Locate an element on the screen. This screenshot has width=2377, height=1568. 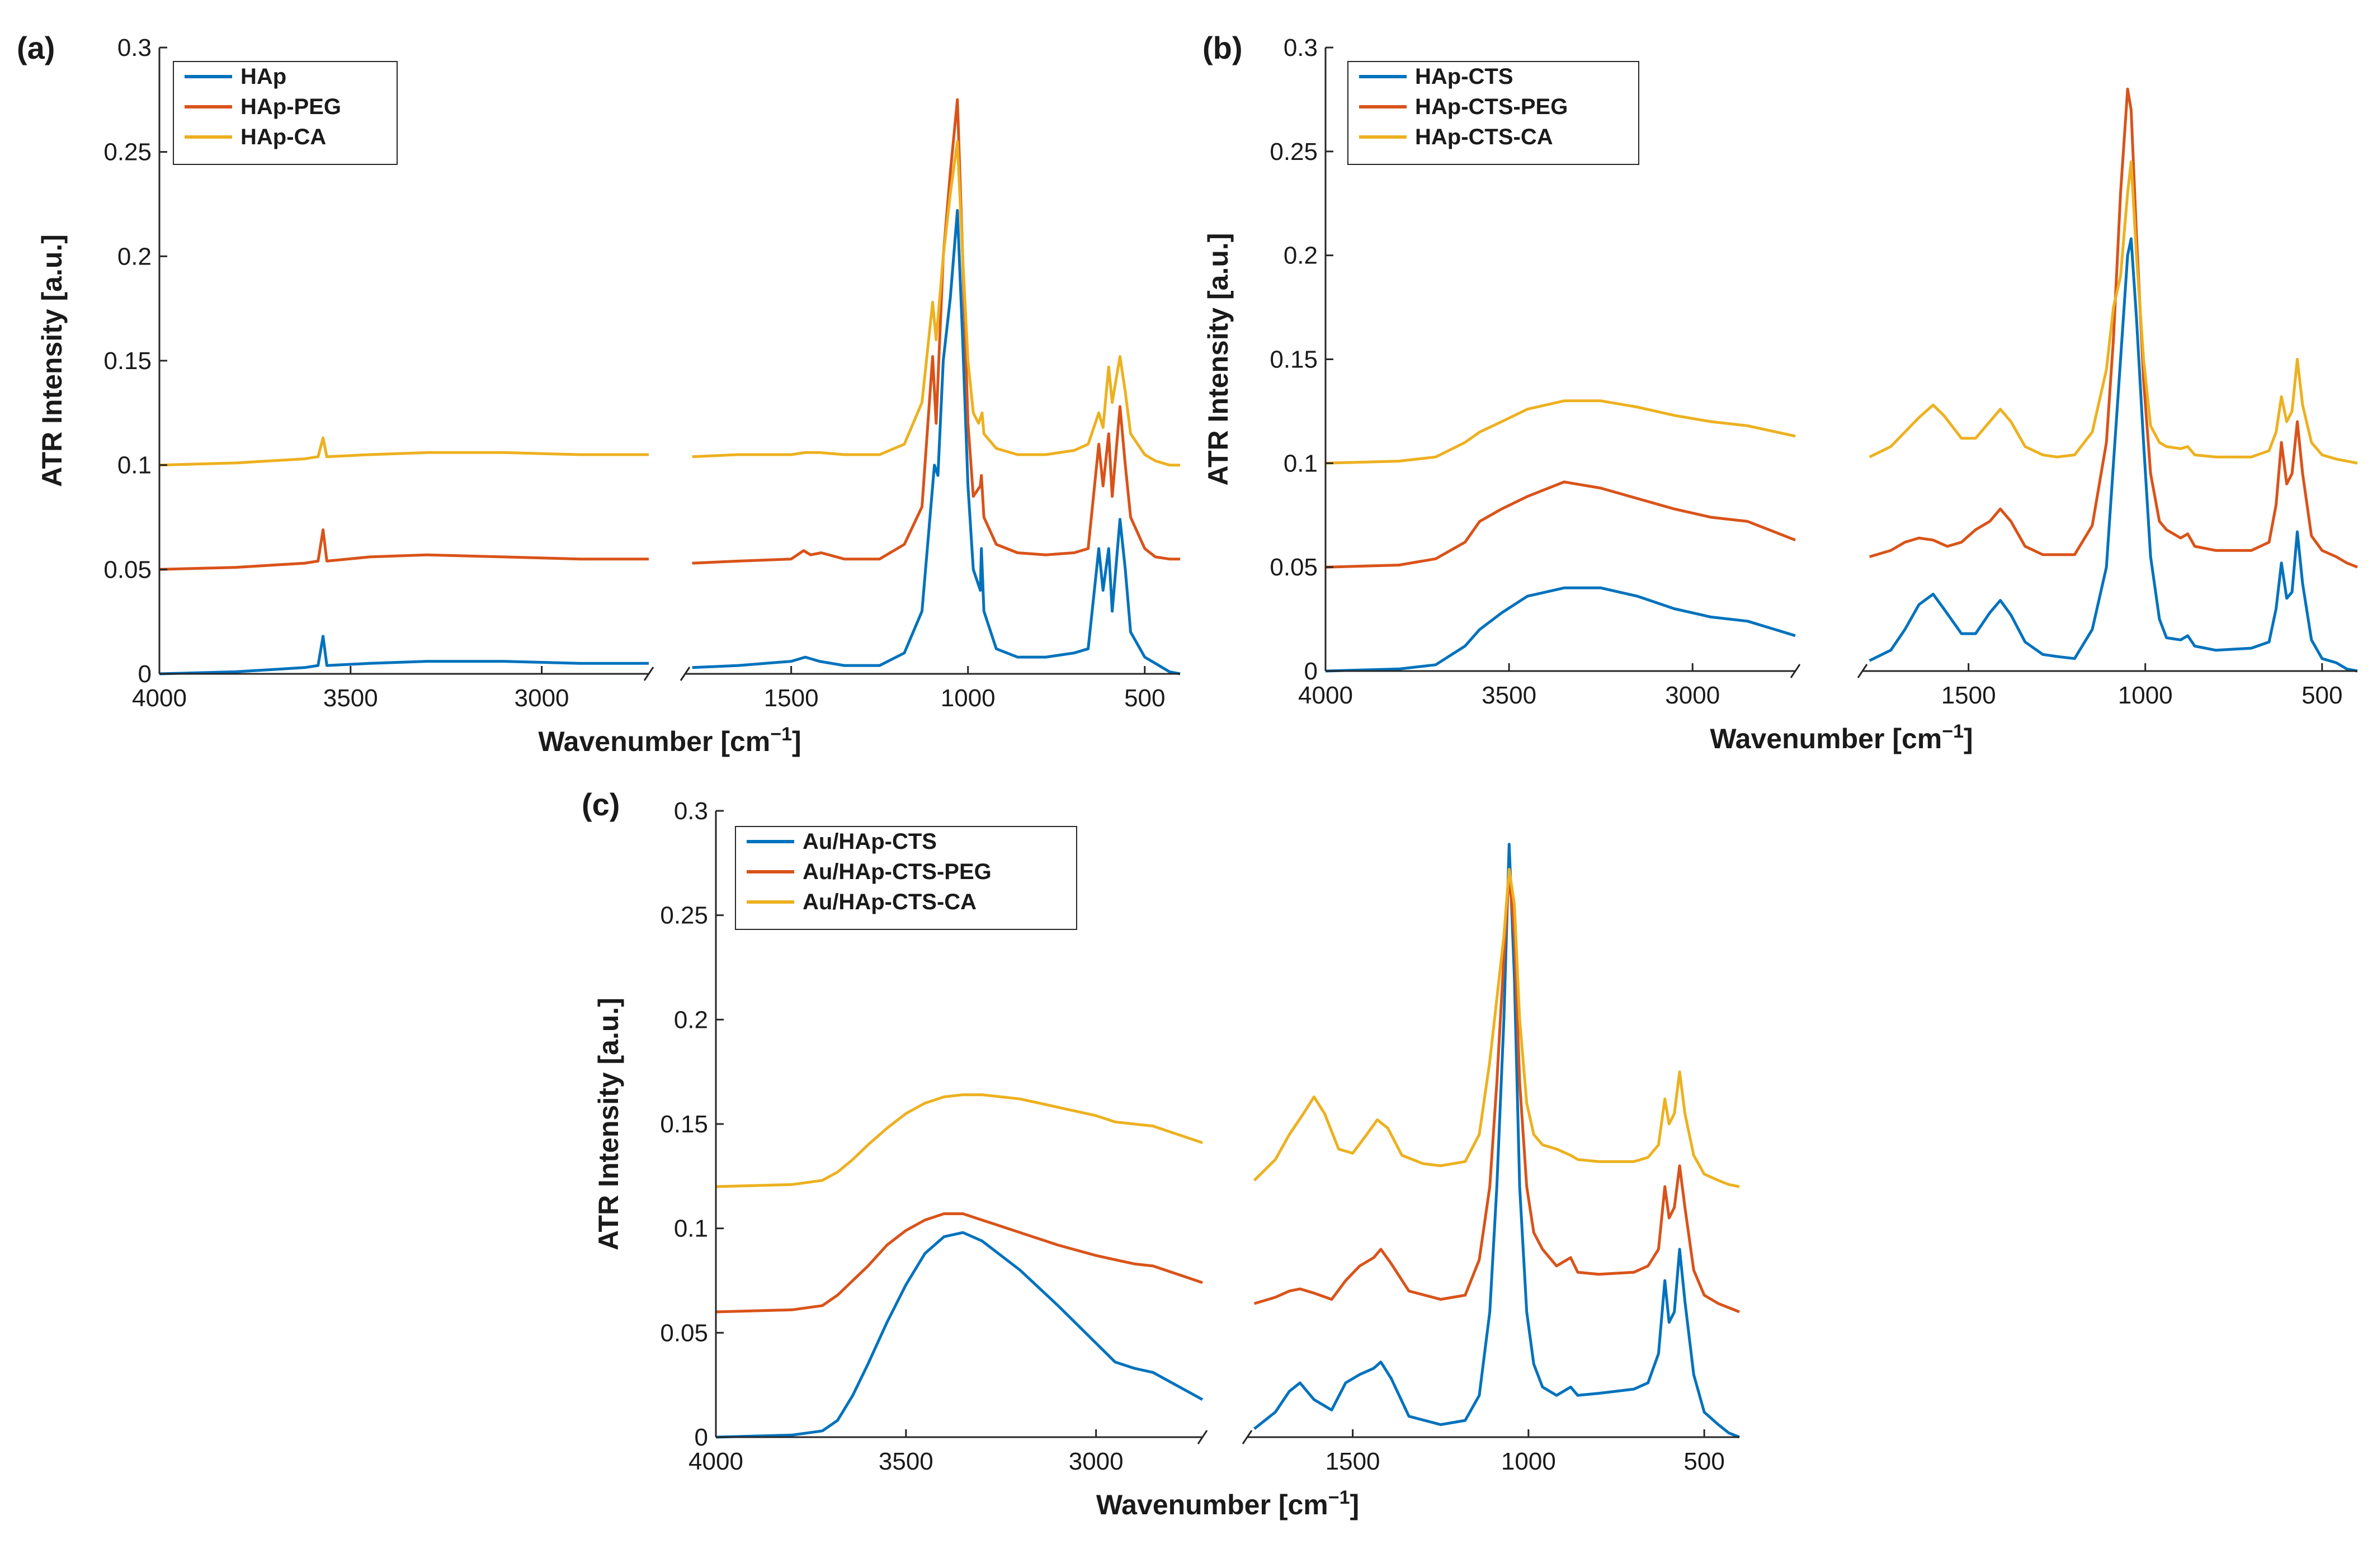
series-line-au-hap-cts-low is located at coordinates (1496, 1141).